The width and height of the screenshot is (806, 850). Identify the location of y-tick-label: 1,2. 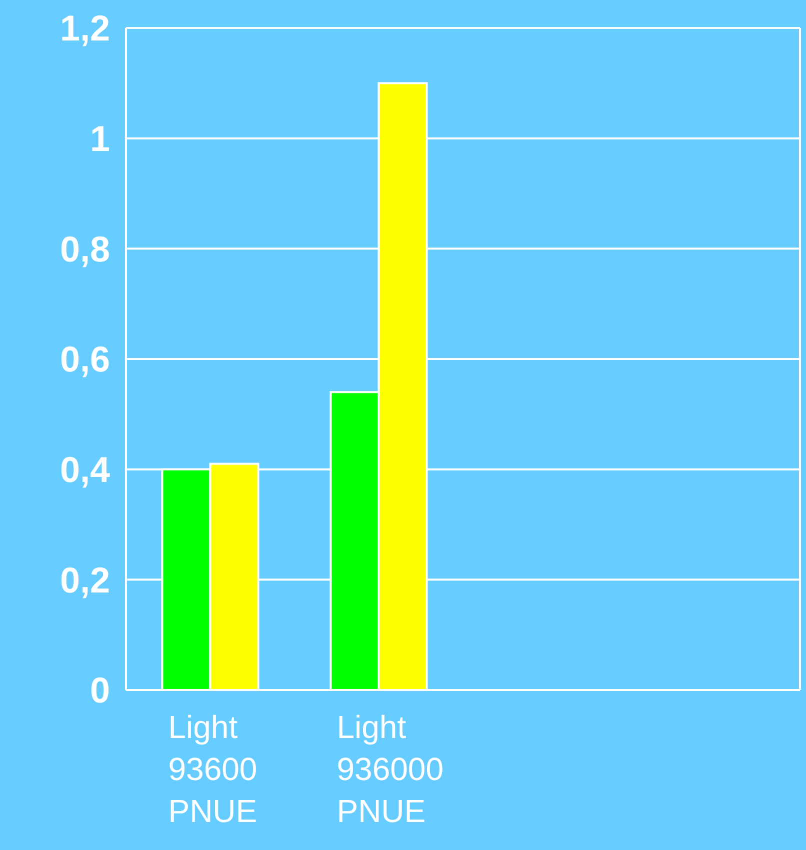
(85, 28).